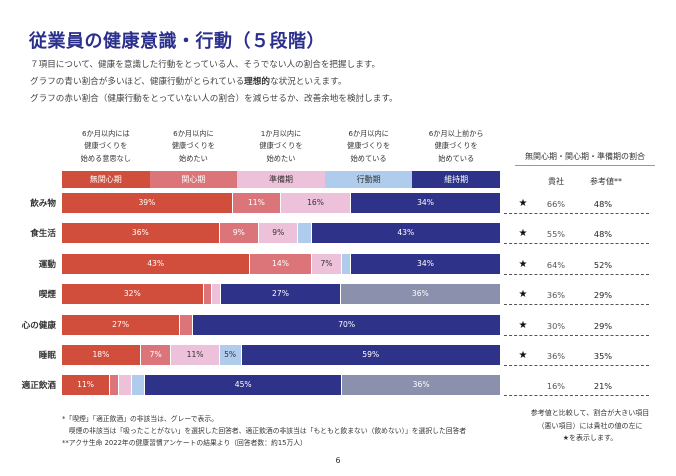 This screenshot has height=476, width=676. I want to click on stage-description: 6か月以内に 健康づくりを 始めたい, so click(193, 146).